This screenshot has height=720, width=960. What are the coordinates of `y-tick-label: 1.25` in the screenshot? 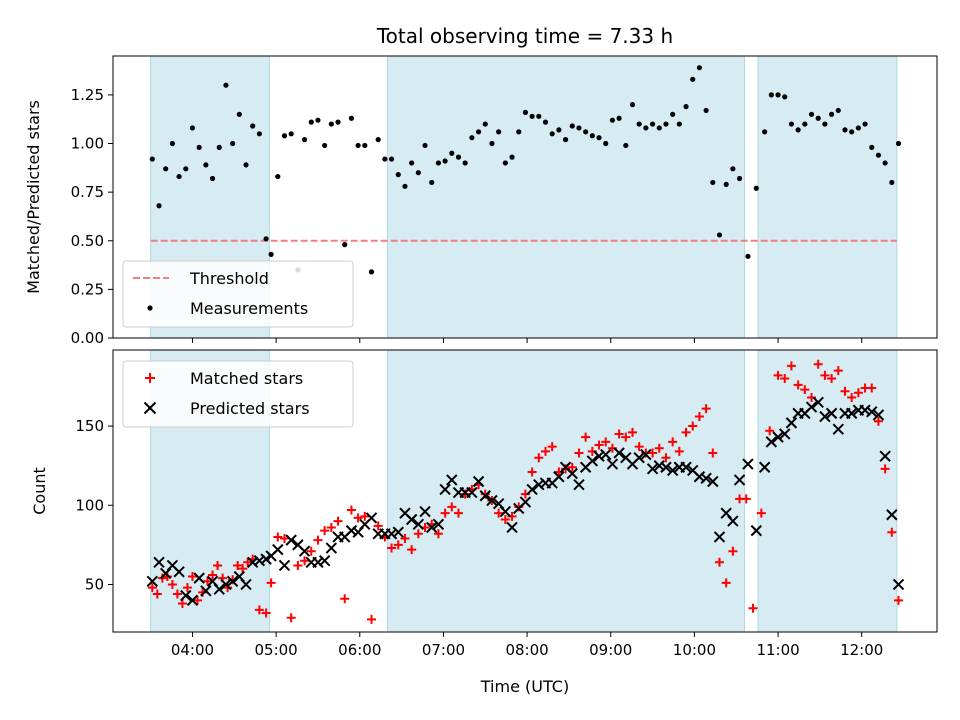 It's located at (87, 95).